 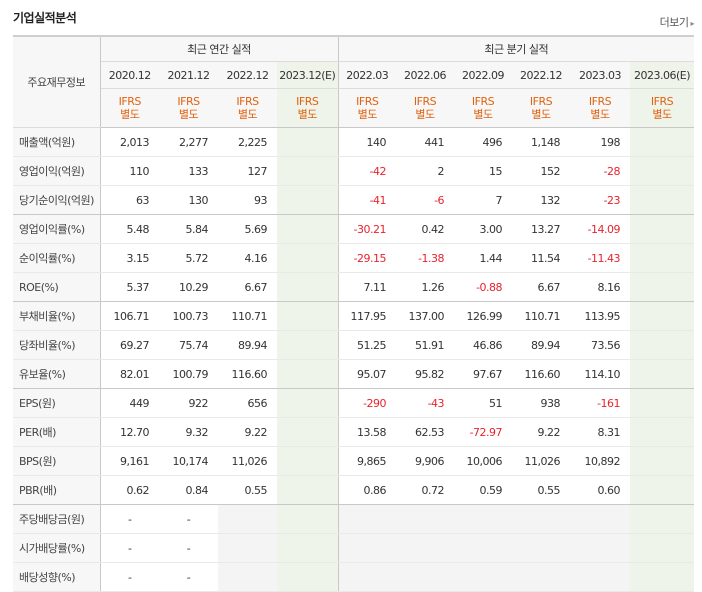 I want to click on annual-value: 9.32, so click(x=188, y=432).